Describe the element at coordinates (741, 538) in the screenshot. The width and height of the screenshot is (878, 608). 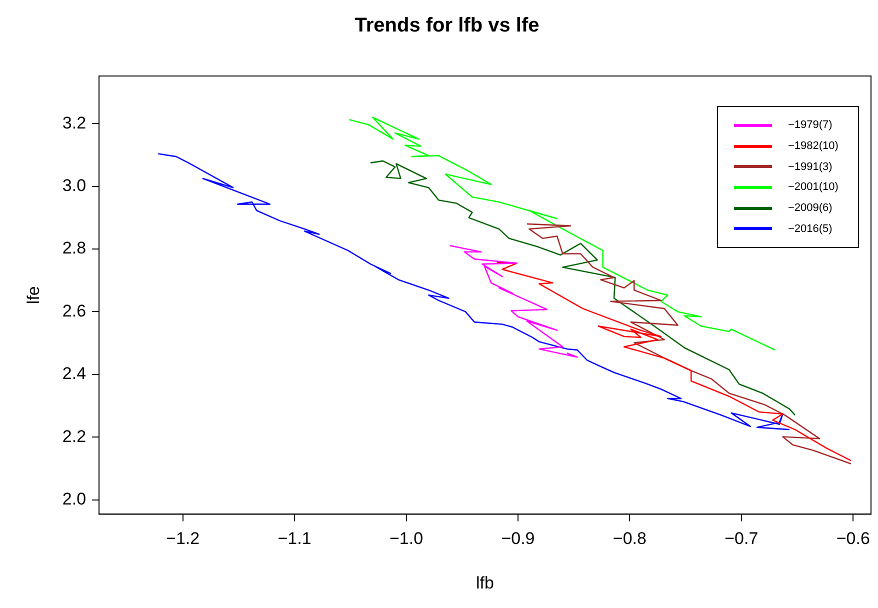
I see `x-tick-label: −0.7` at that location.